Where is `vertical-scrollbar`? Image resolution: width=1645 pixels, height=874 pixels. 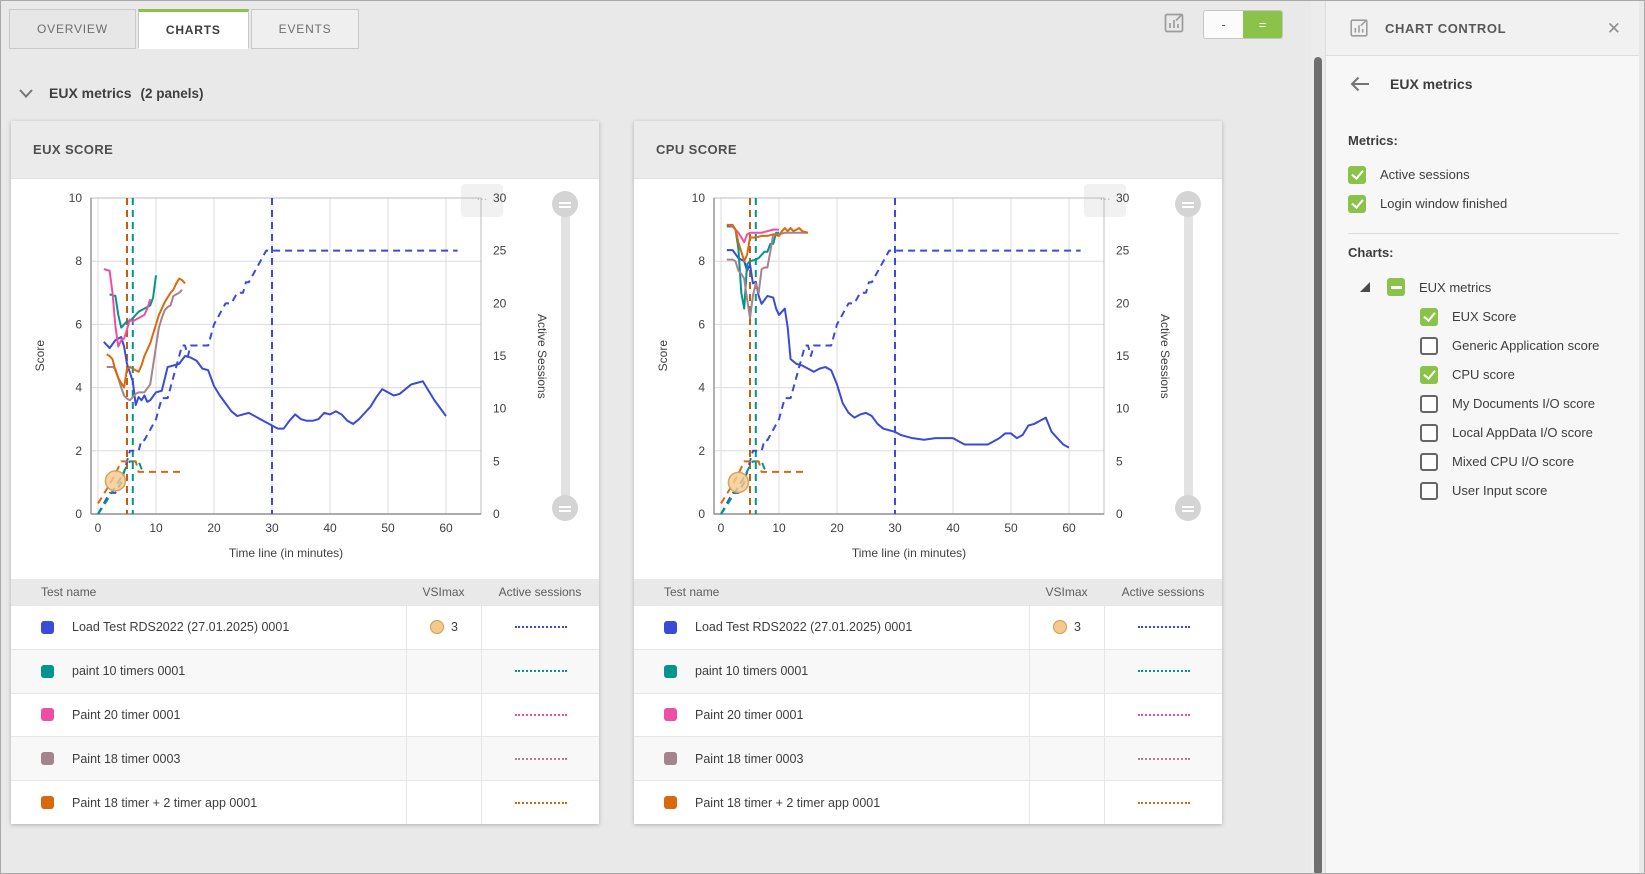
vertical-scrollbar is located at coordinates (1318, 437).